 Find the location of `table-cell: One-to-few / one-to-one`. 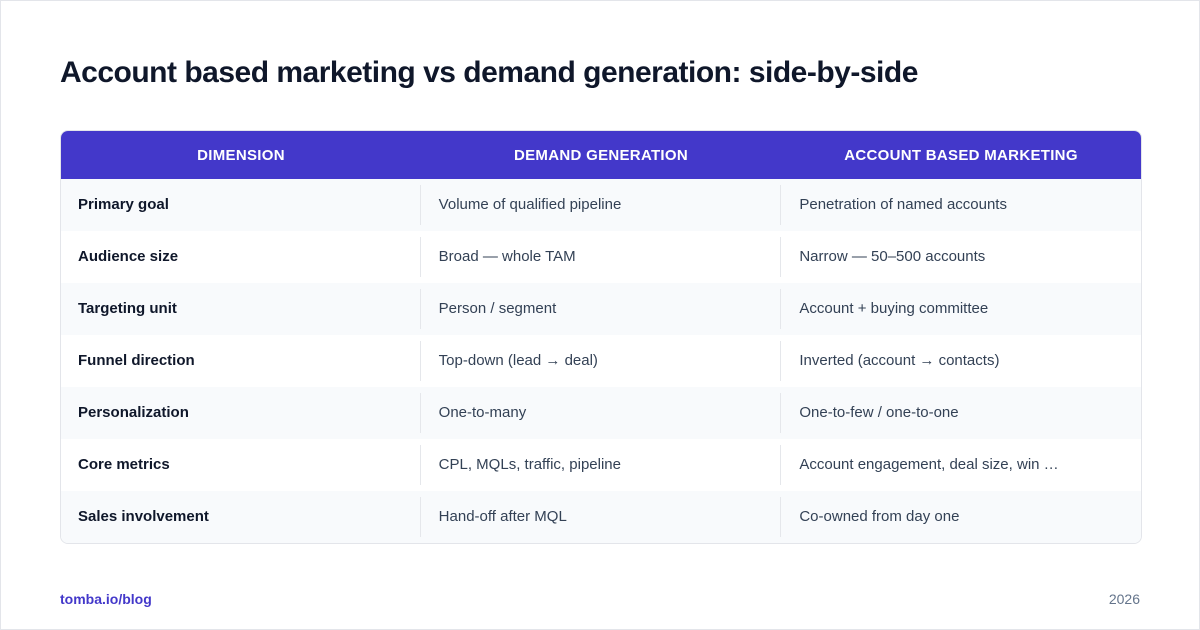

table-cell: One-to-few / one-to-one is located at coordinates (960, 413).